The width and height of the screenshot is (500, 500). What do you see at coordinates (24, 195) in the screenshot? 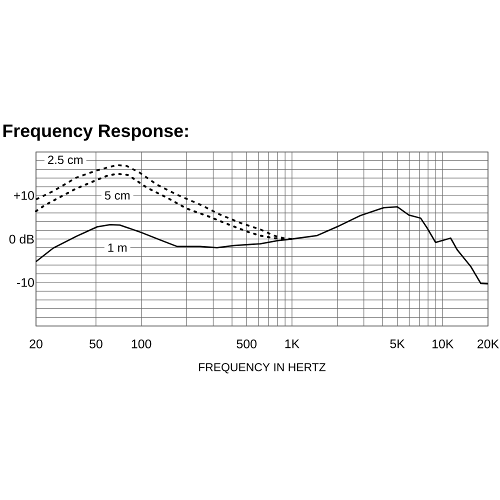
I see `y-tick-label: +10` at bounding box center [24, 195].